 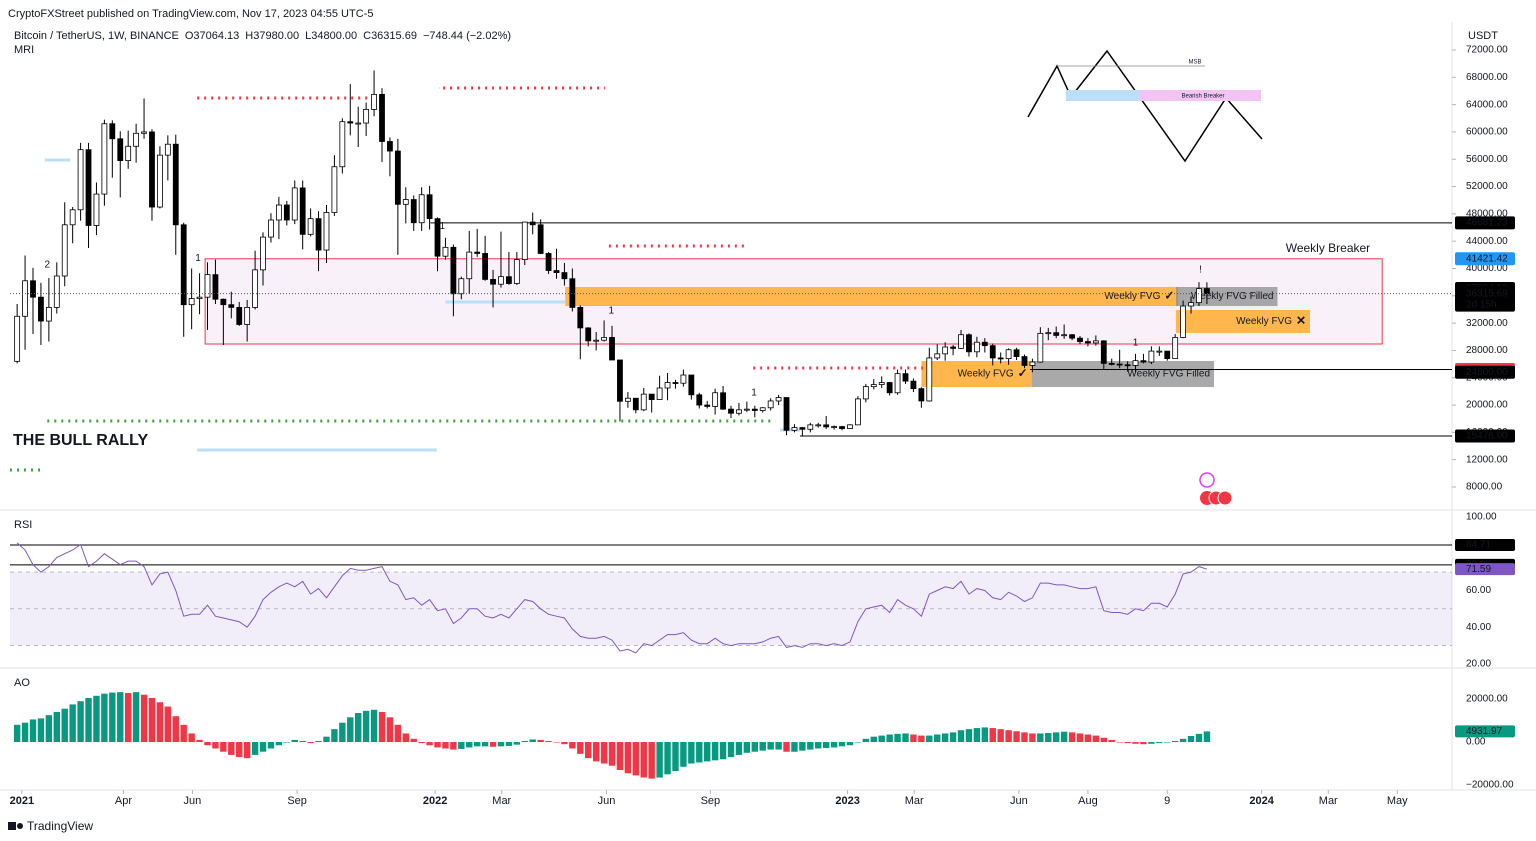 I want to click on logo-part, so click(x=12, y=826).